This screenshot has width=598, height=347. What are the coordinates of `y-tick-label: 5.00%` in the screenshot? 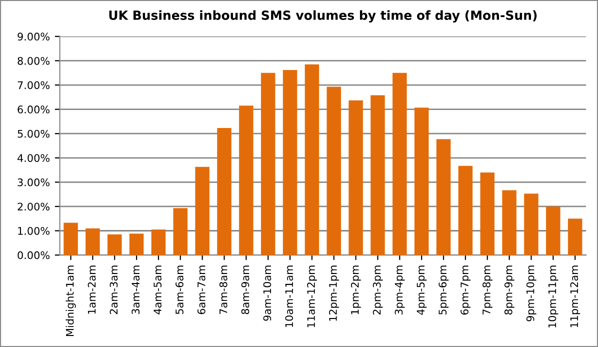 It's located at (34, 134).